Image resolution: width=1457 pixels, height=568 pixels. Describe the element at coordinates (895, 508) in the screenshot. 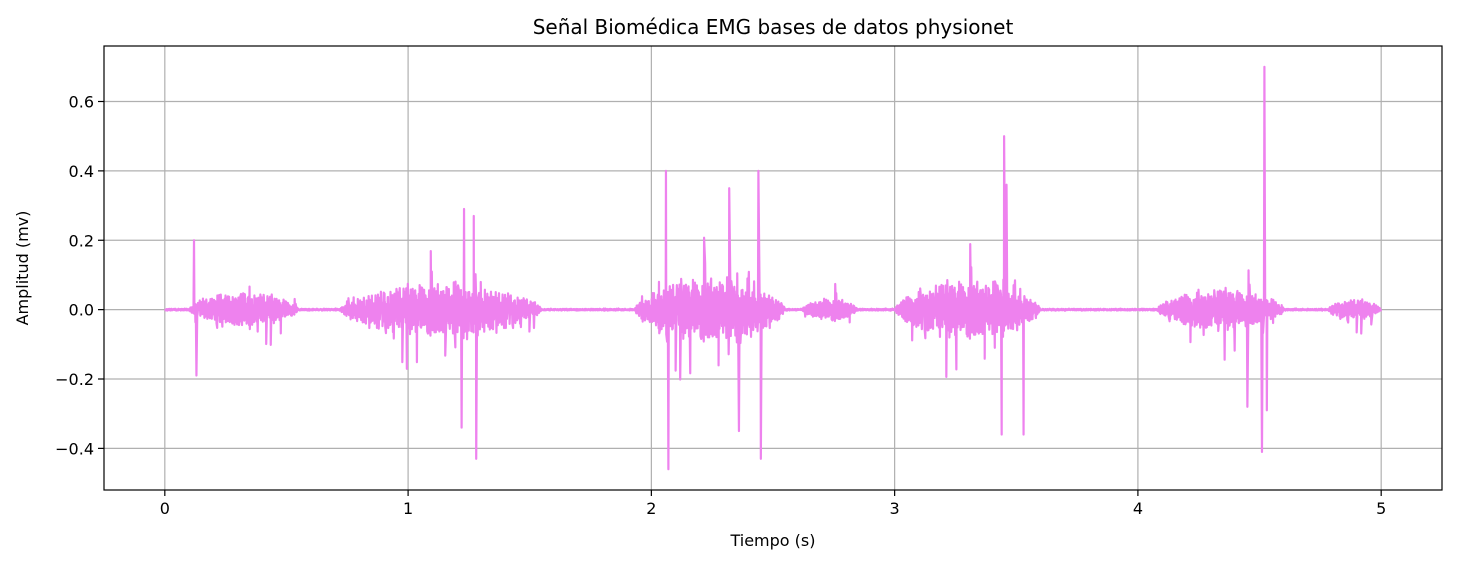

I see `x-tick-label: 3` at that location.